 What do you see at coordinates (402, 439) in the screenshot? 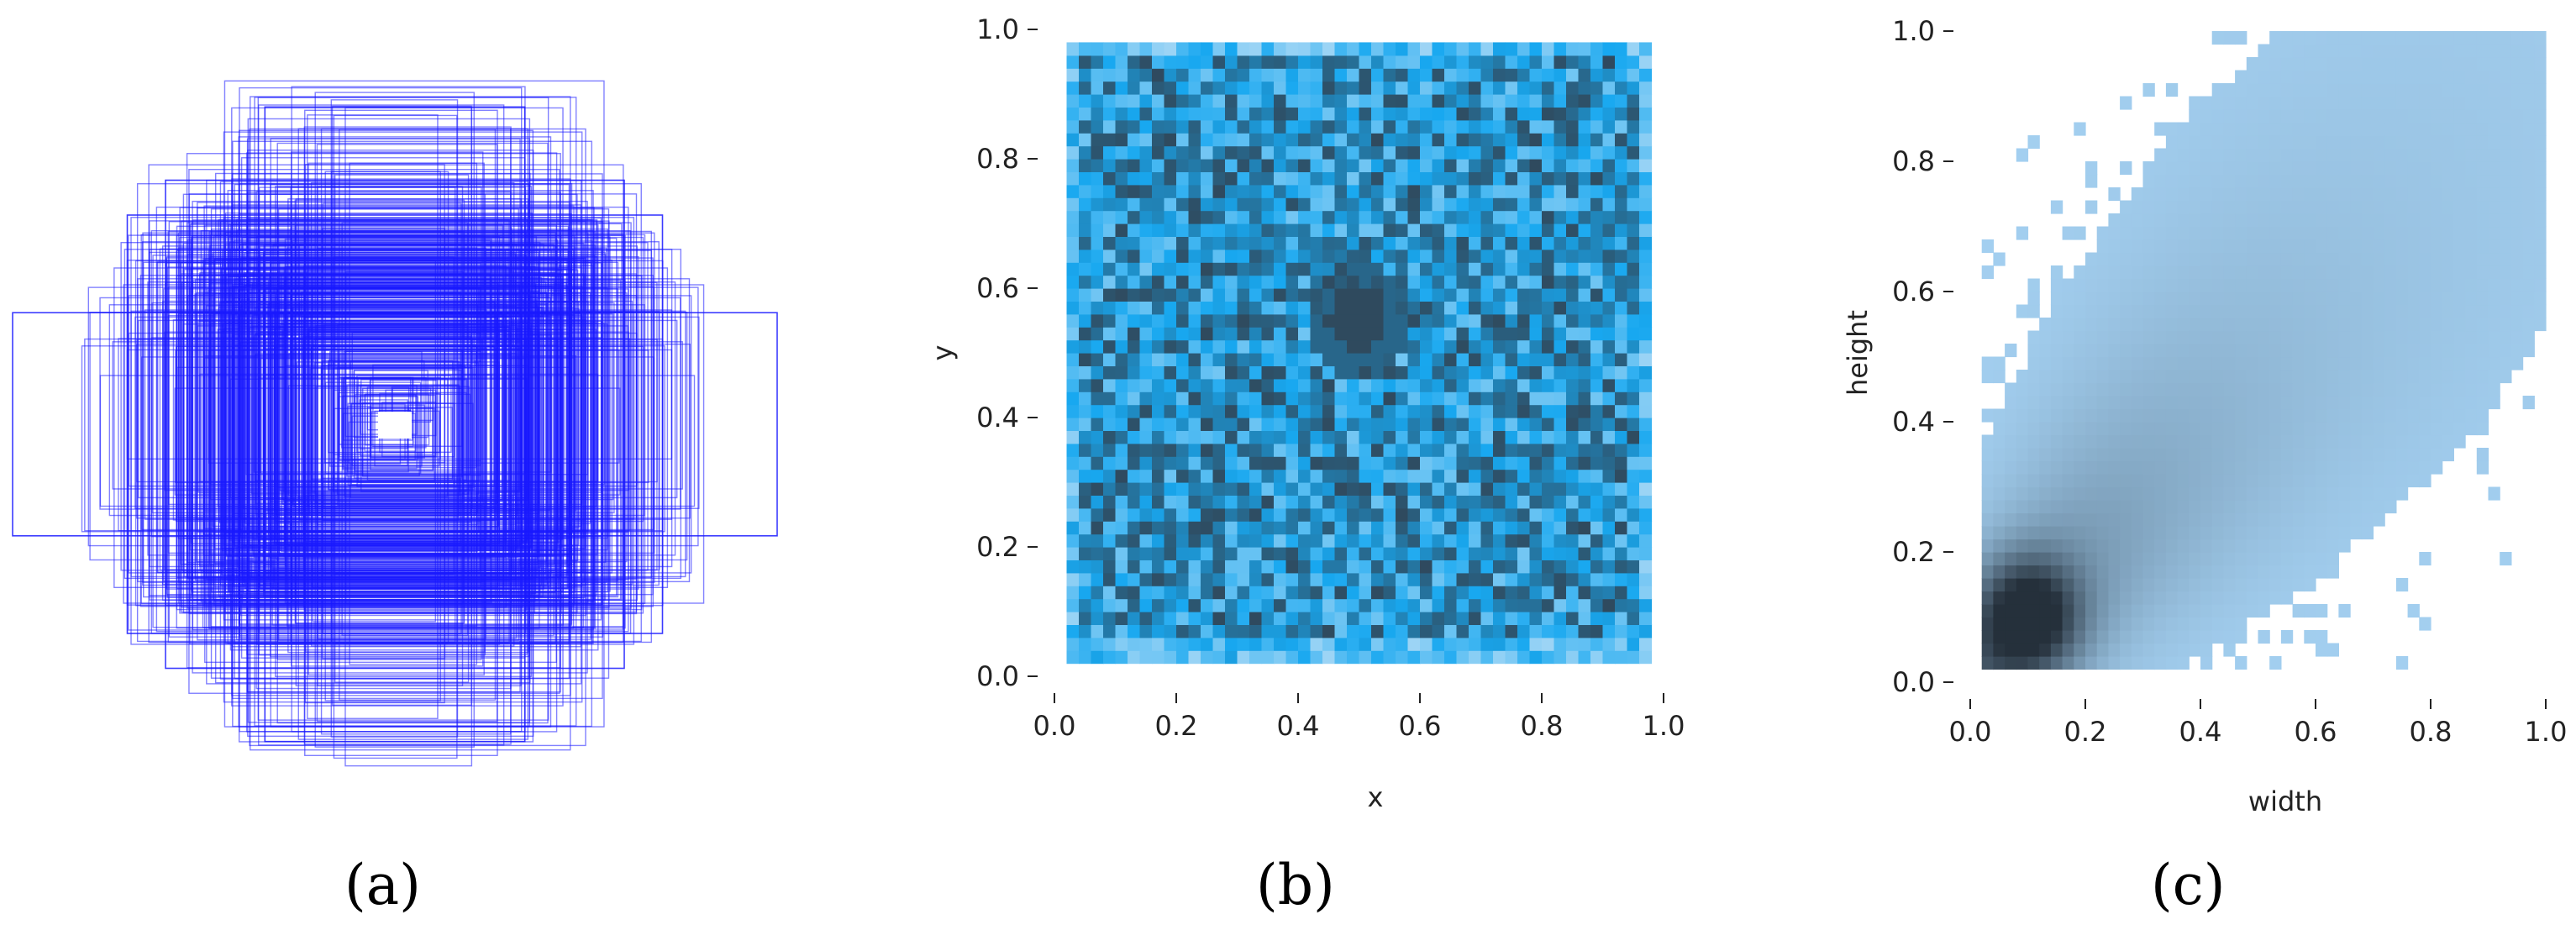
I see `bounding-box` at bounding box center [402, 439].